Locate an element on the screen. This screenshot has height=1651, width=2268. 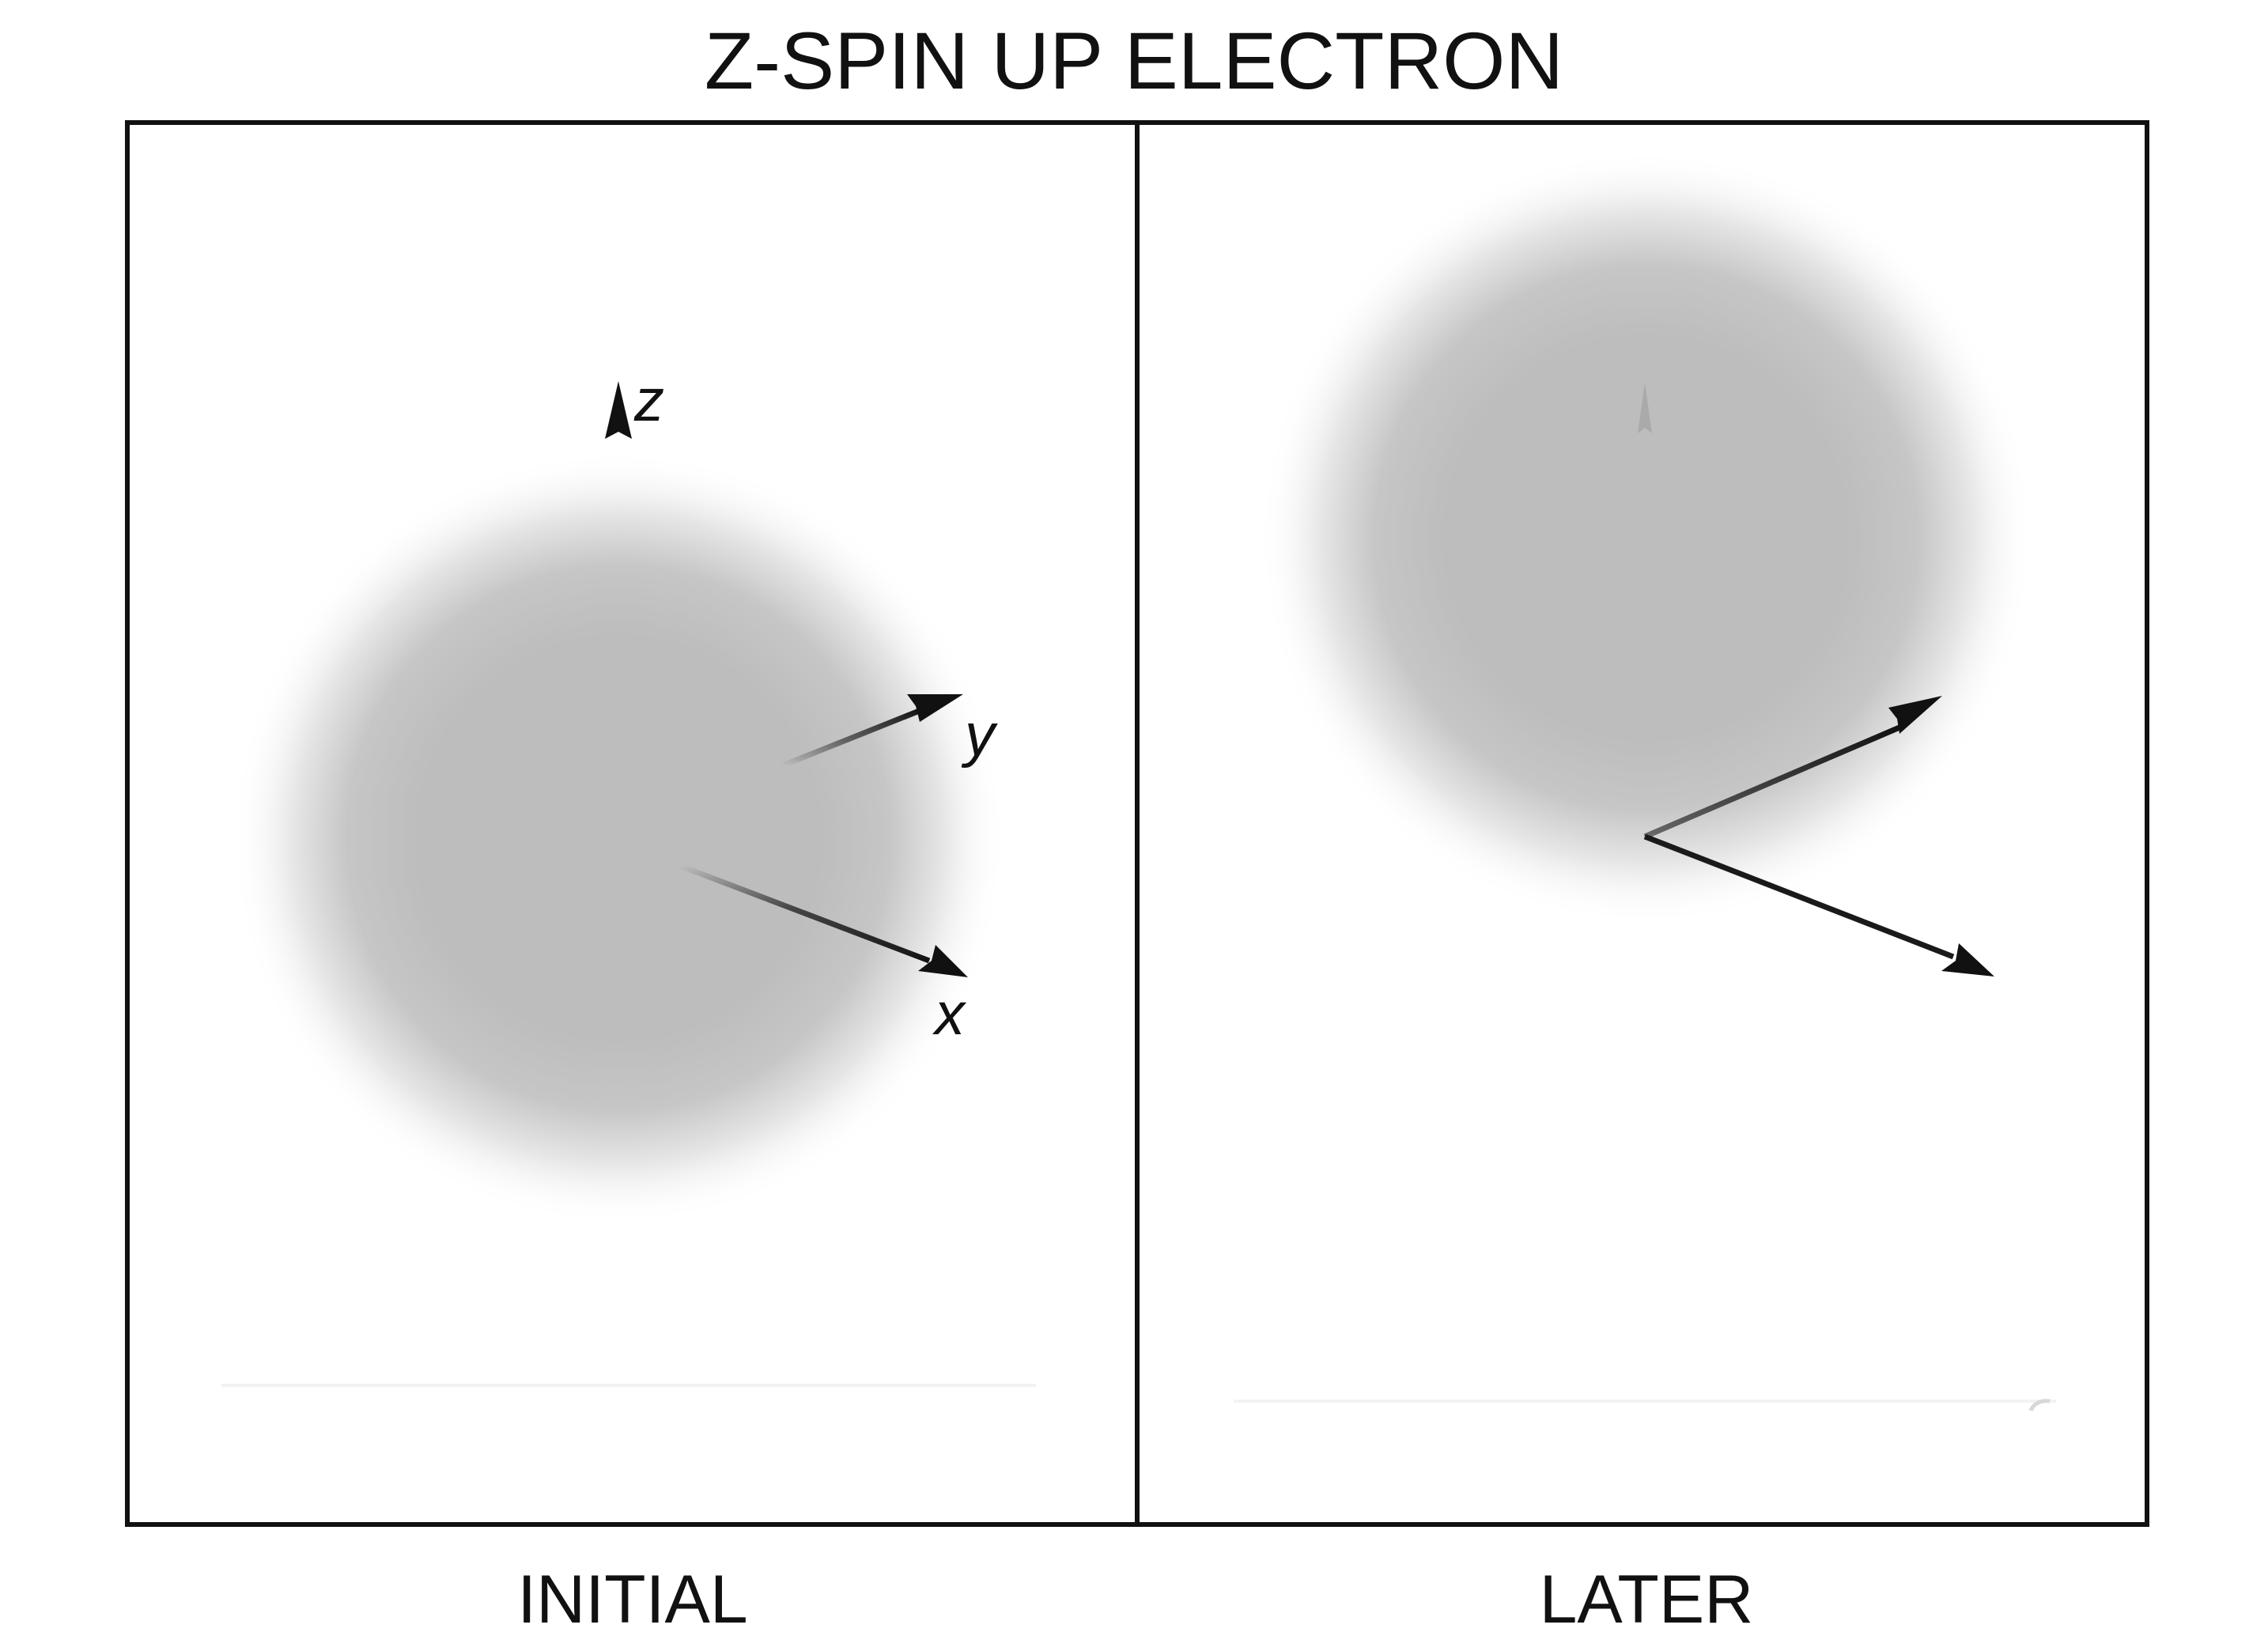
initial-y-arrowhead is located at coordinates (935, 708).